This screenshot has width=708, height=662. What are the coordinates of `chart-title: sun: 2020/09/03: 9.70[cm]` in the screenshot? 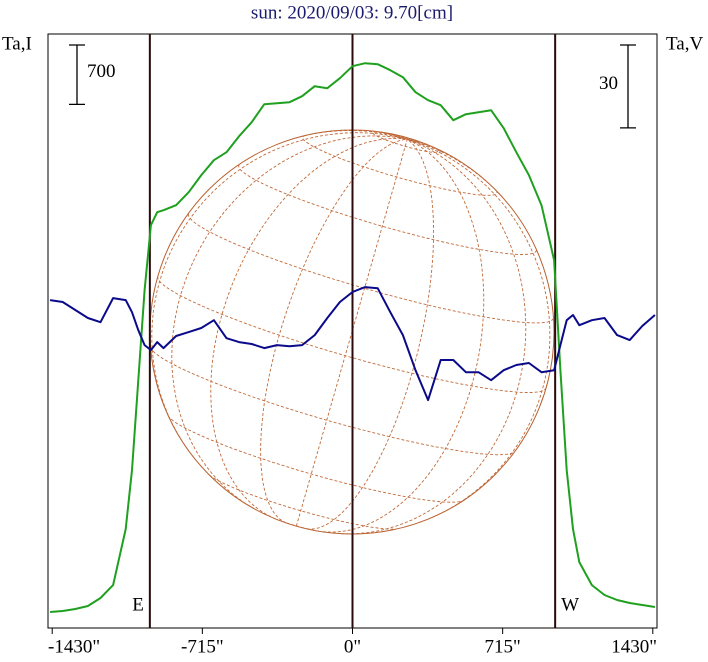 It's located at (352, 12).